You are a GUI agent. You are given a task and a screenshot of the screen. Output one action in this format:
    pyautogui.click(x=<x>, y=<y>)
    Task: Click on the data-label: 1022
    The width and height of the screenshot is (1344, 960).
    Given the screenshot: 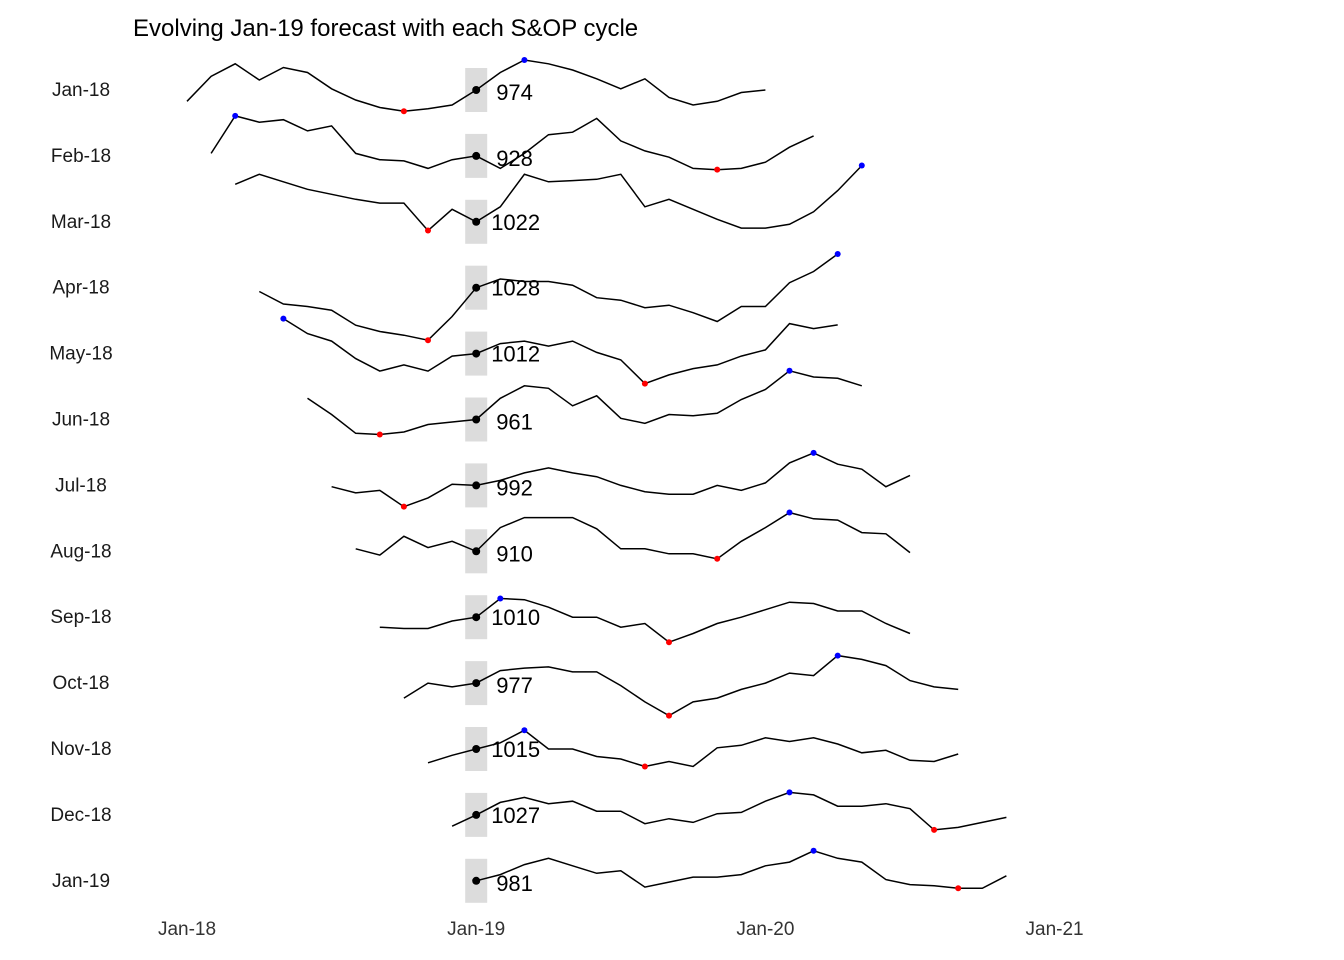 What is the action you would take?
    pyautogui.click(x=515, y=222)
    